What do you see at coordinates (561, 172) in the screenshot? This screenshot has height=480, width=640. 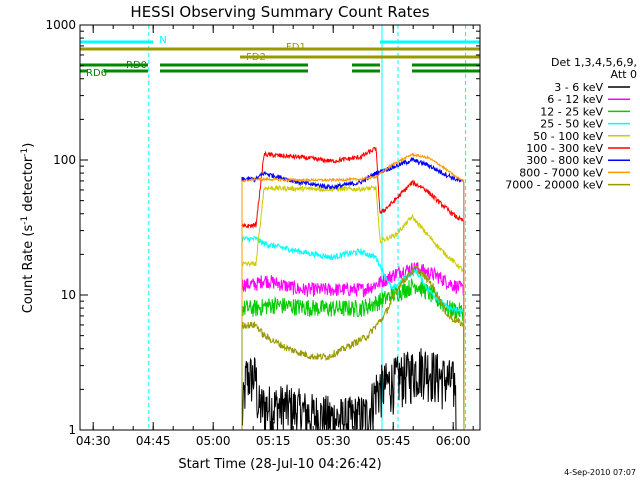 I see `legend-entry-label: 800 - 7000 keV` at bounding box center [561, 172].